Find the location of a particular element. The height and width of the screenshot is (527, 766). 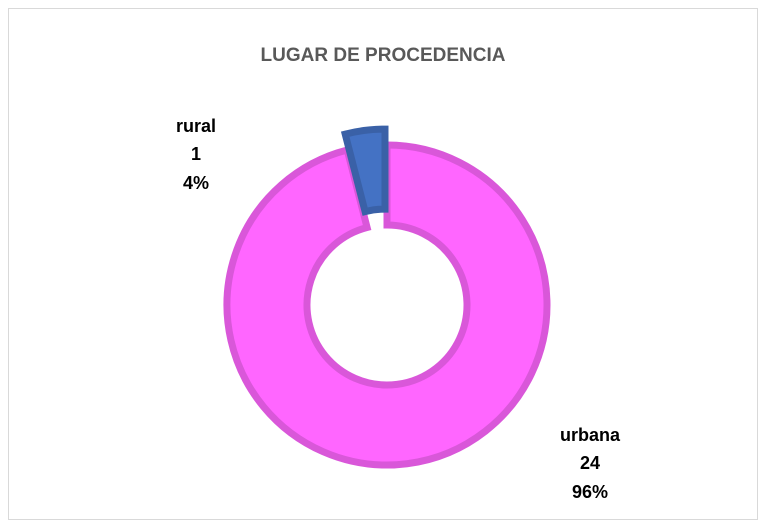

slice-value-label: 1 is located at coordinates (196, 154).